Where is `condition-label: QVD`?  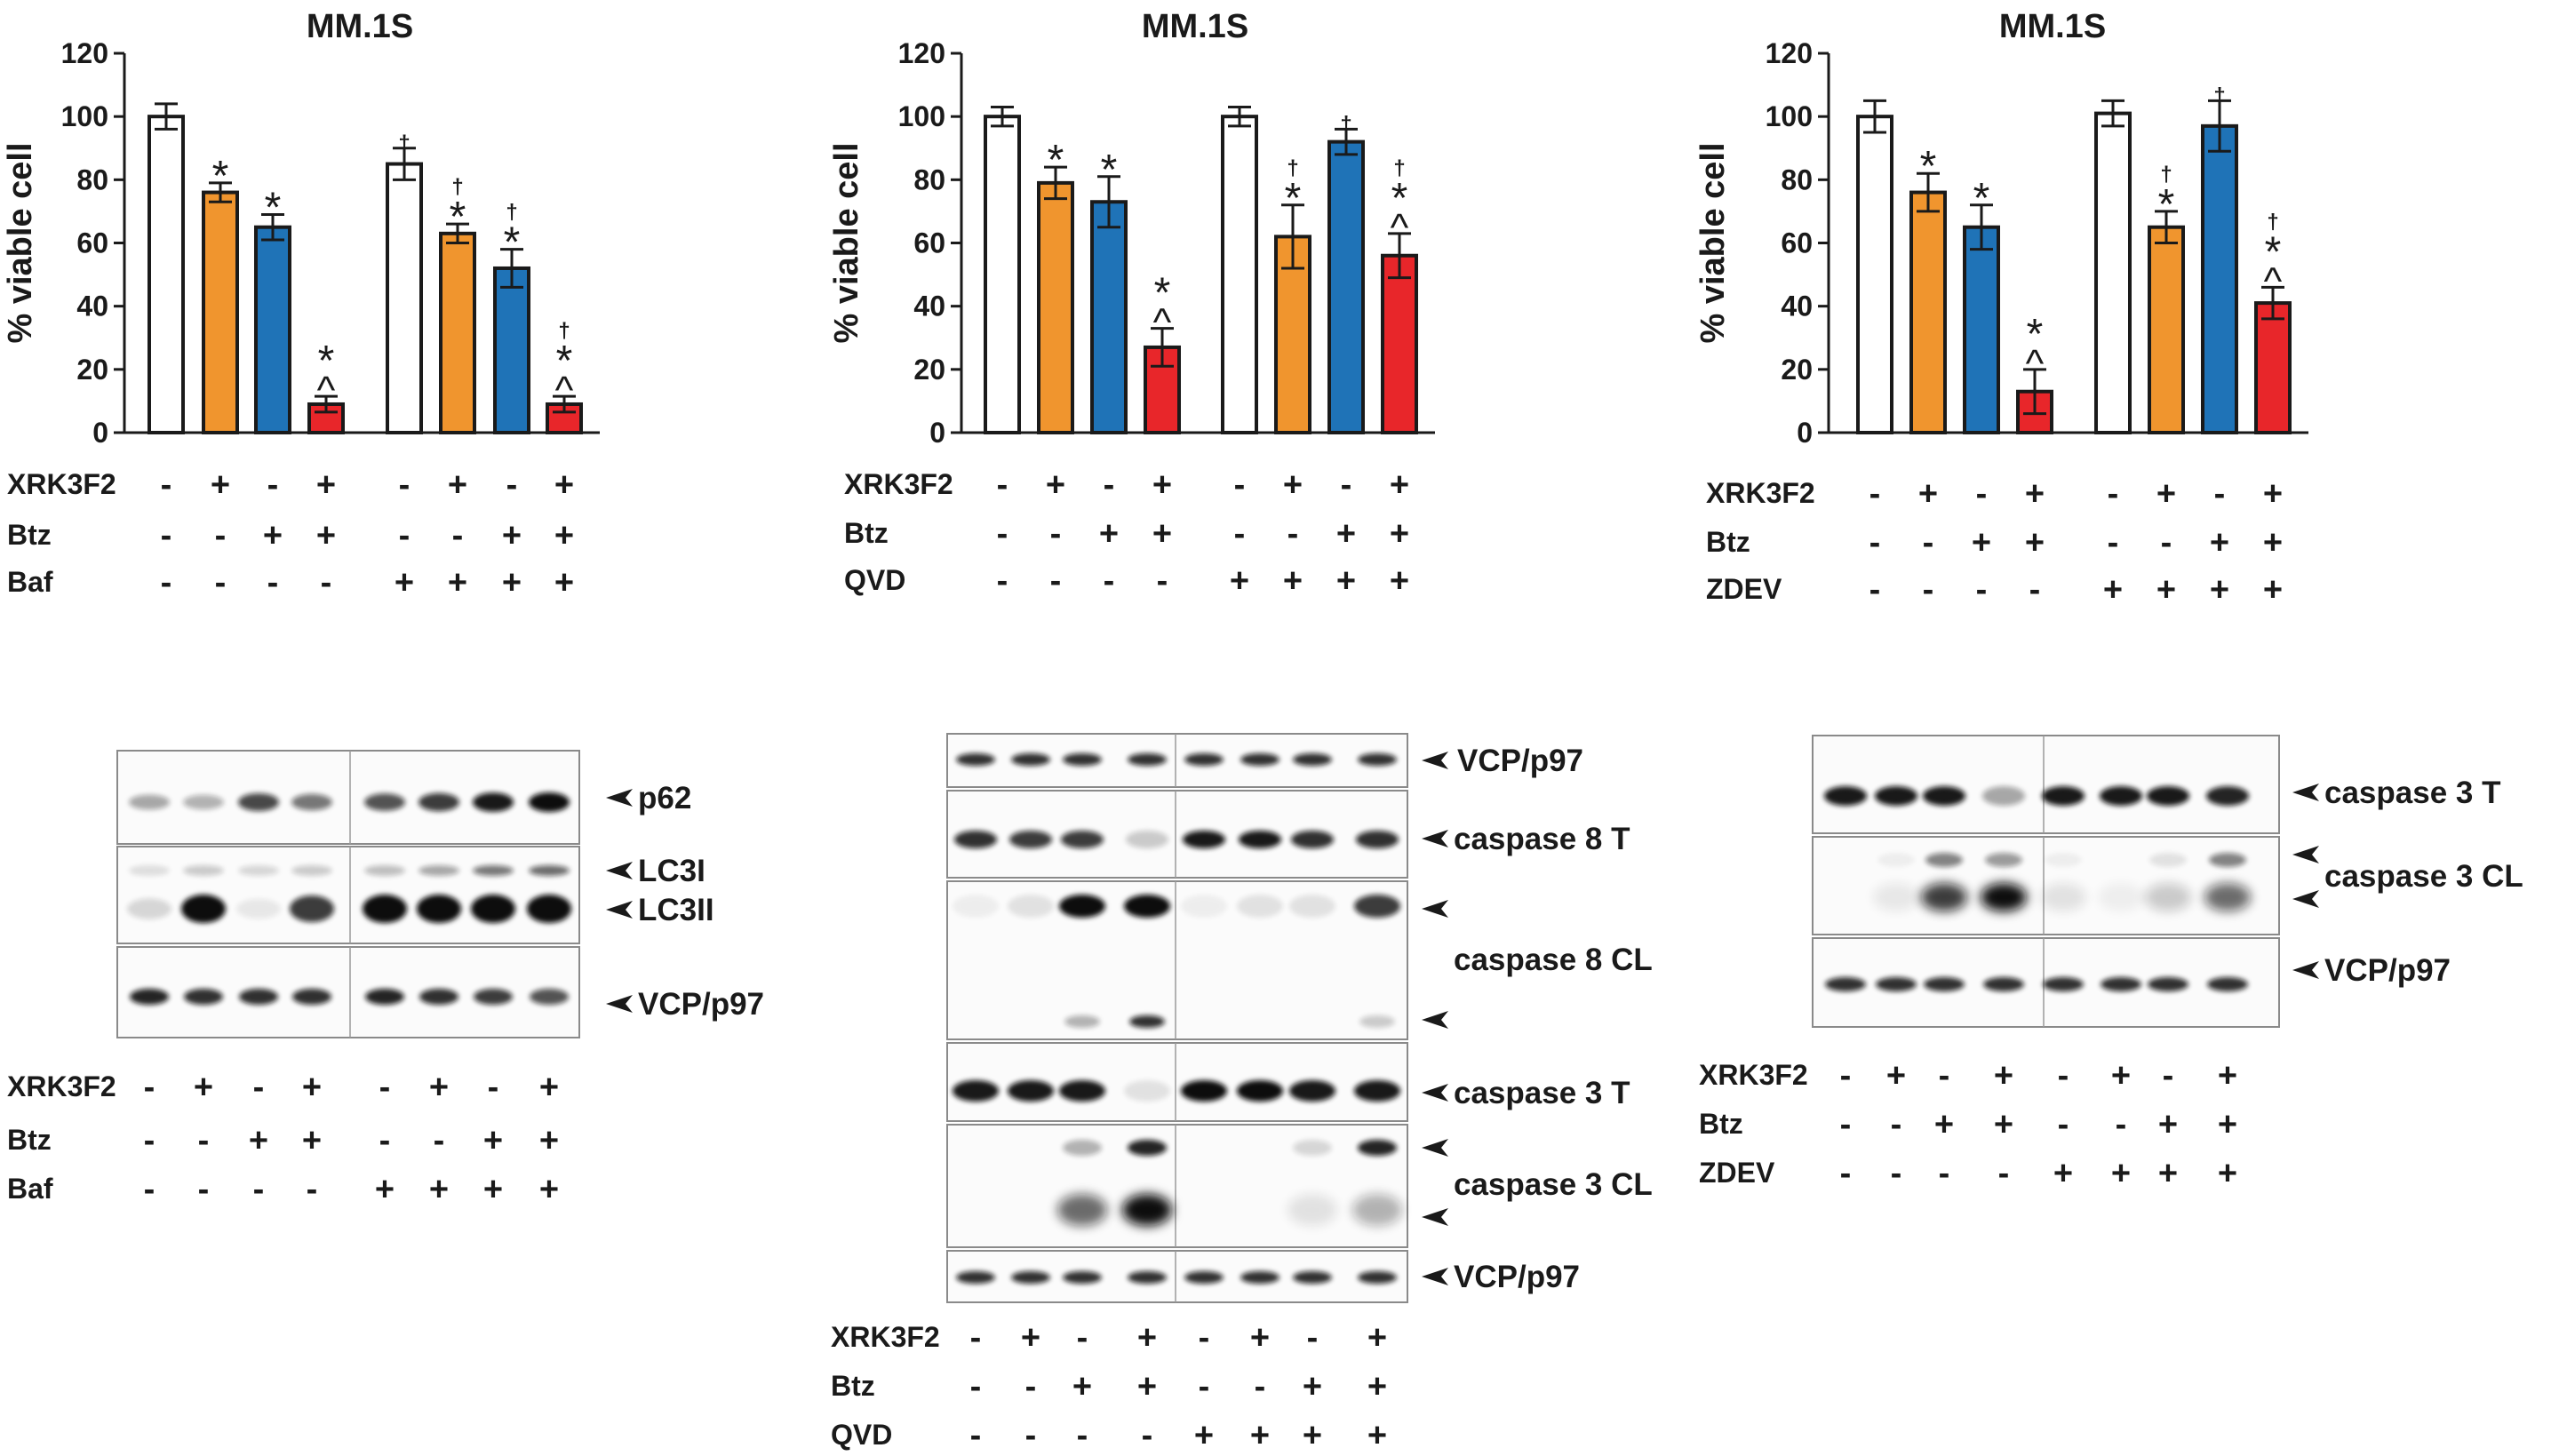
condition-label: QVD is located at coordinates (874, 580).